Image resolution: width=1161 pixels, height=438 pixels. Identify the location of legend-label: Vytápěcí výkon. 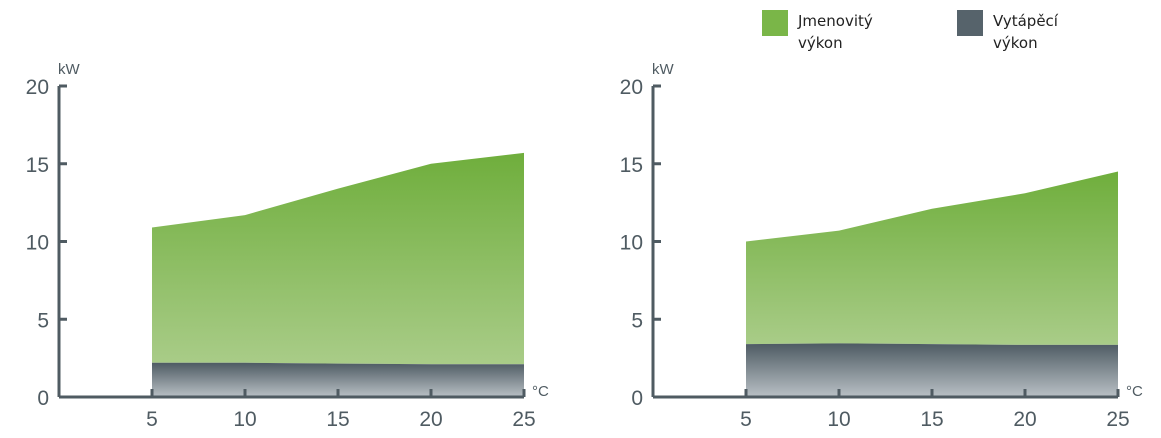
(1025, 32).